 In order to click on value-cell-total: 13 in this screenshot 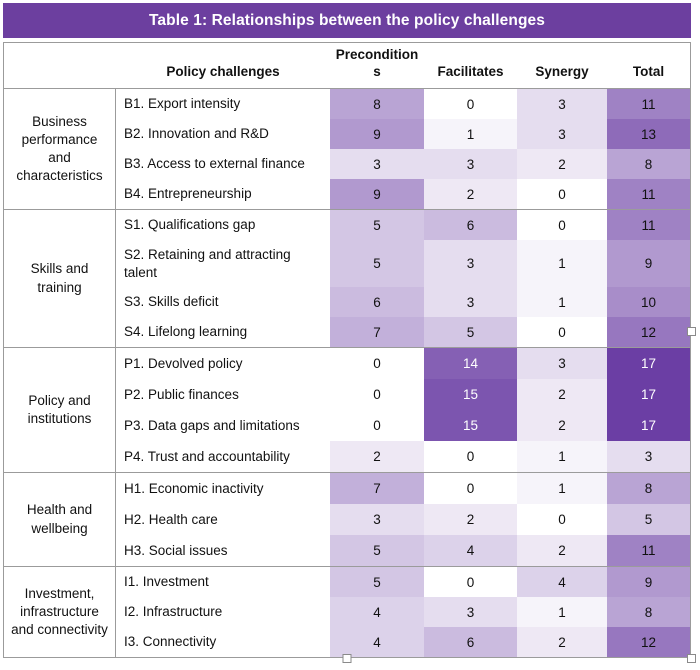, I will do `click(648, 134)`.